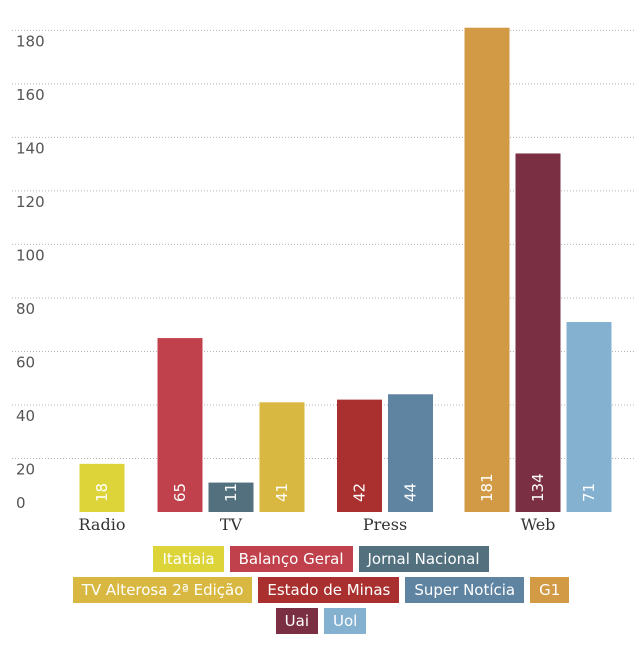 This screenshot has width=642, height=658. Describe the element at coordinates (423, 559) in the screenshot. I see `legend-item: Jornal Nacional` at that location.